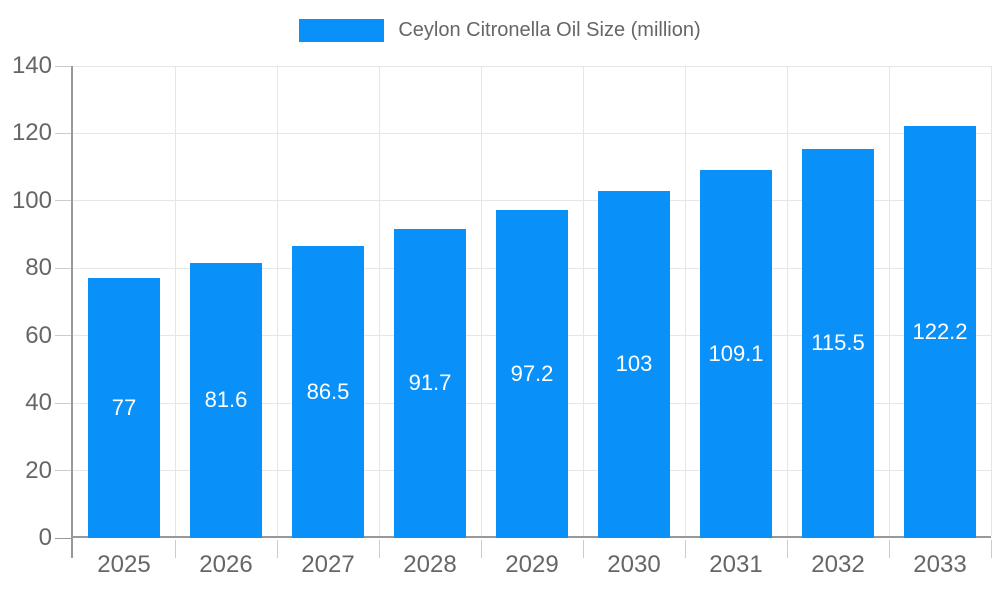  I want to click on bar-2027: 86.5, so click(328, 392).